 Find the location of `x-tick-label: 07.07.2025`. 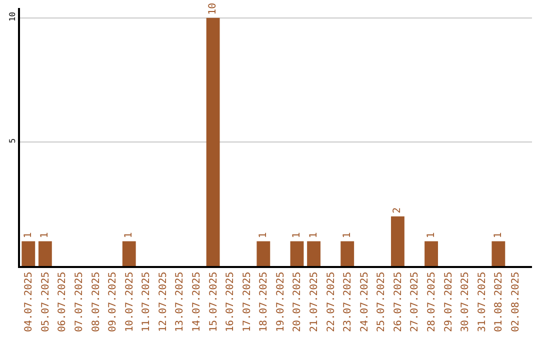

x-tick-label: 07.07.2025 is located at coordinates (79, 302).